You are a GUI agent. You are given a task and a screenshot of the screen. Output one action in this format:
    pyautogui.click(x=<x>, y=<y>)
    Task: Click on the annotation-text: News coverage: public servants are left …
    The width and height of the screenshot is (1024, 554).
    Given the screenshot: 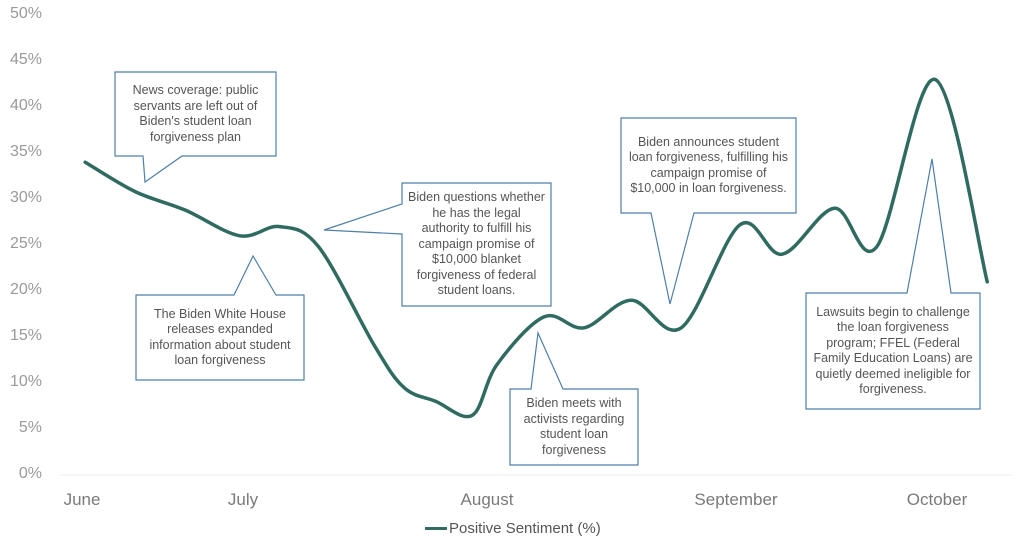 What is the action you would take?
    pyautogui.click(x=195, y=113)
    